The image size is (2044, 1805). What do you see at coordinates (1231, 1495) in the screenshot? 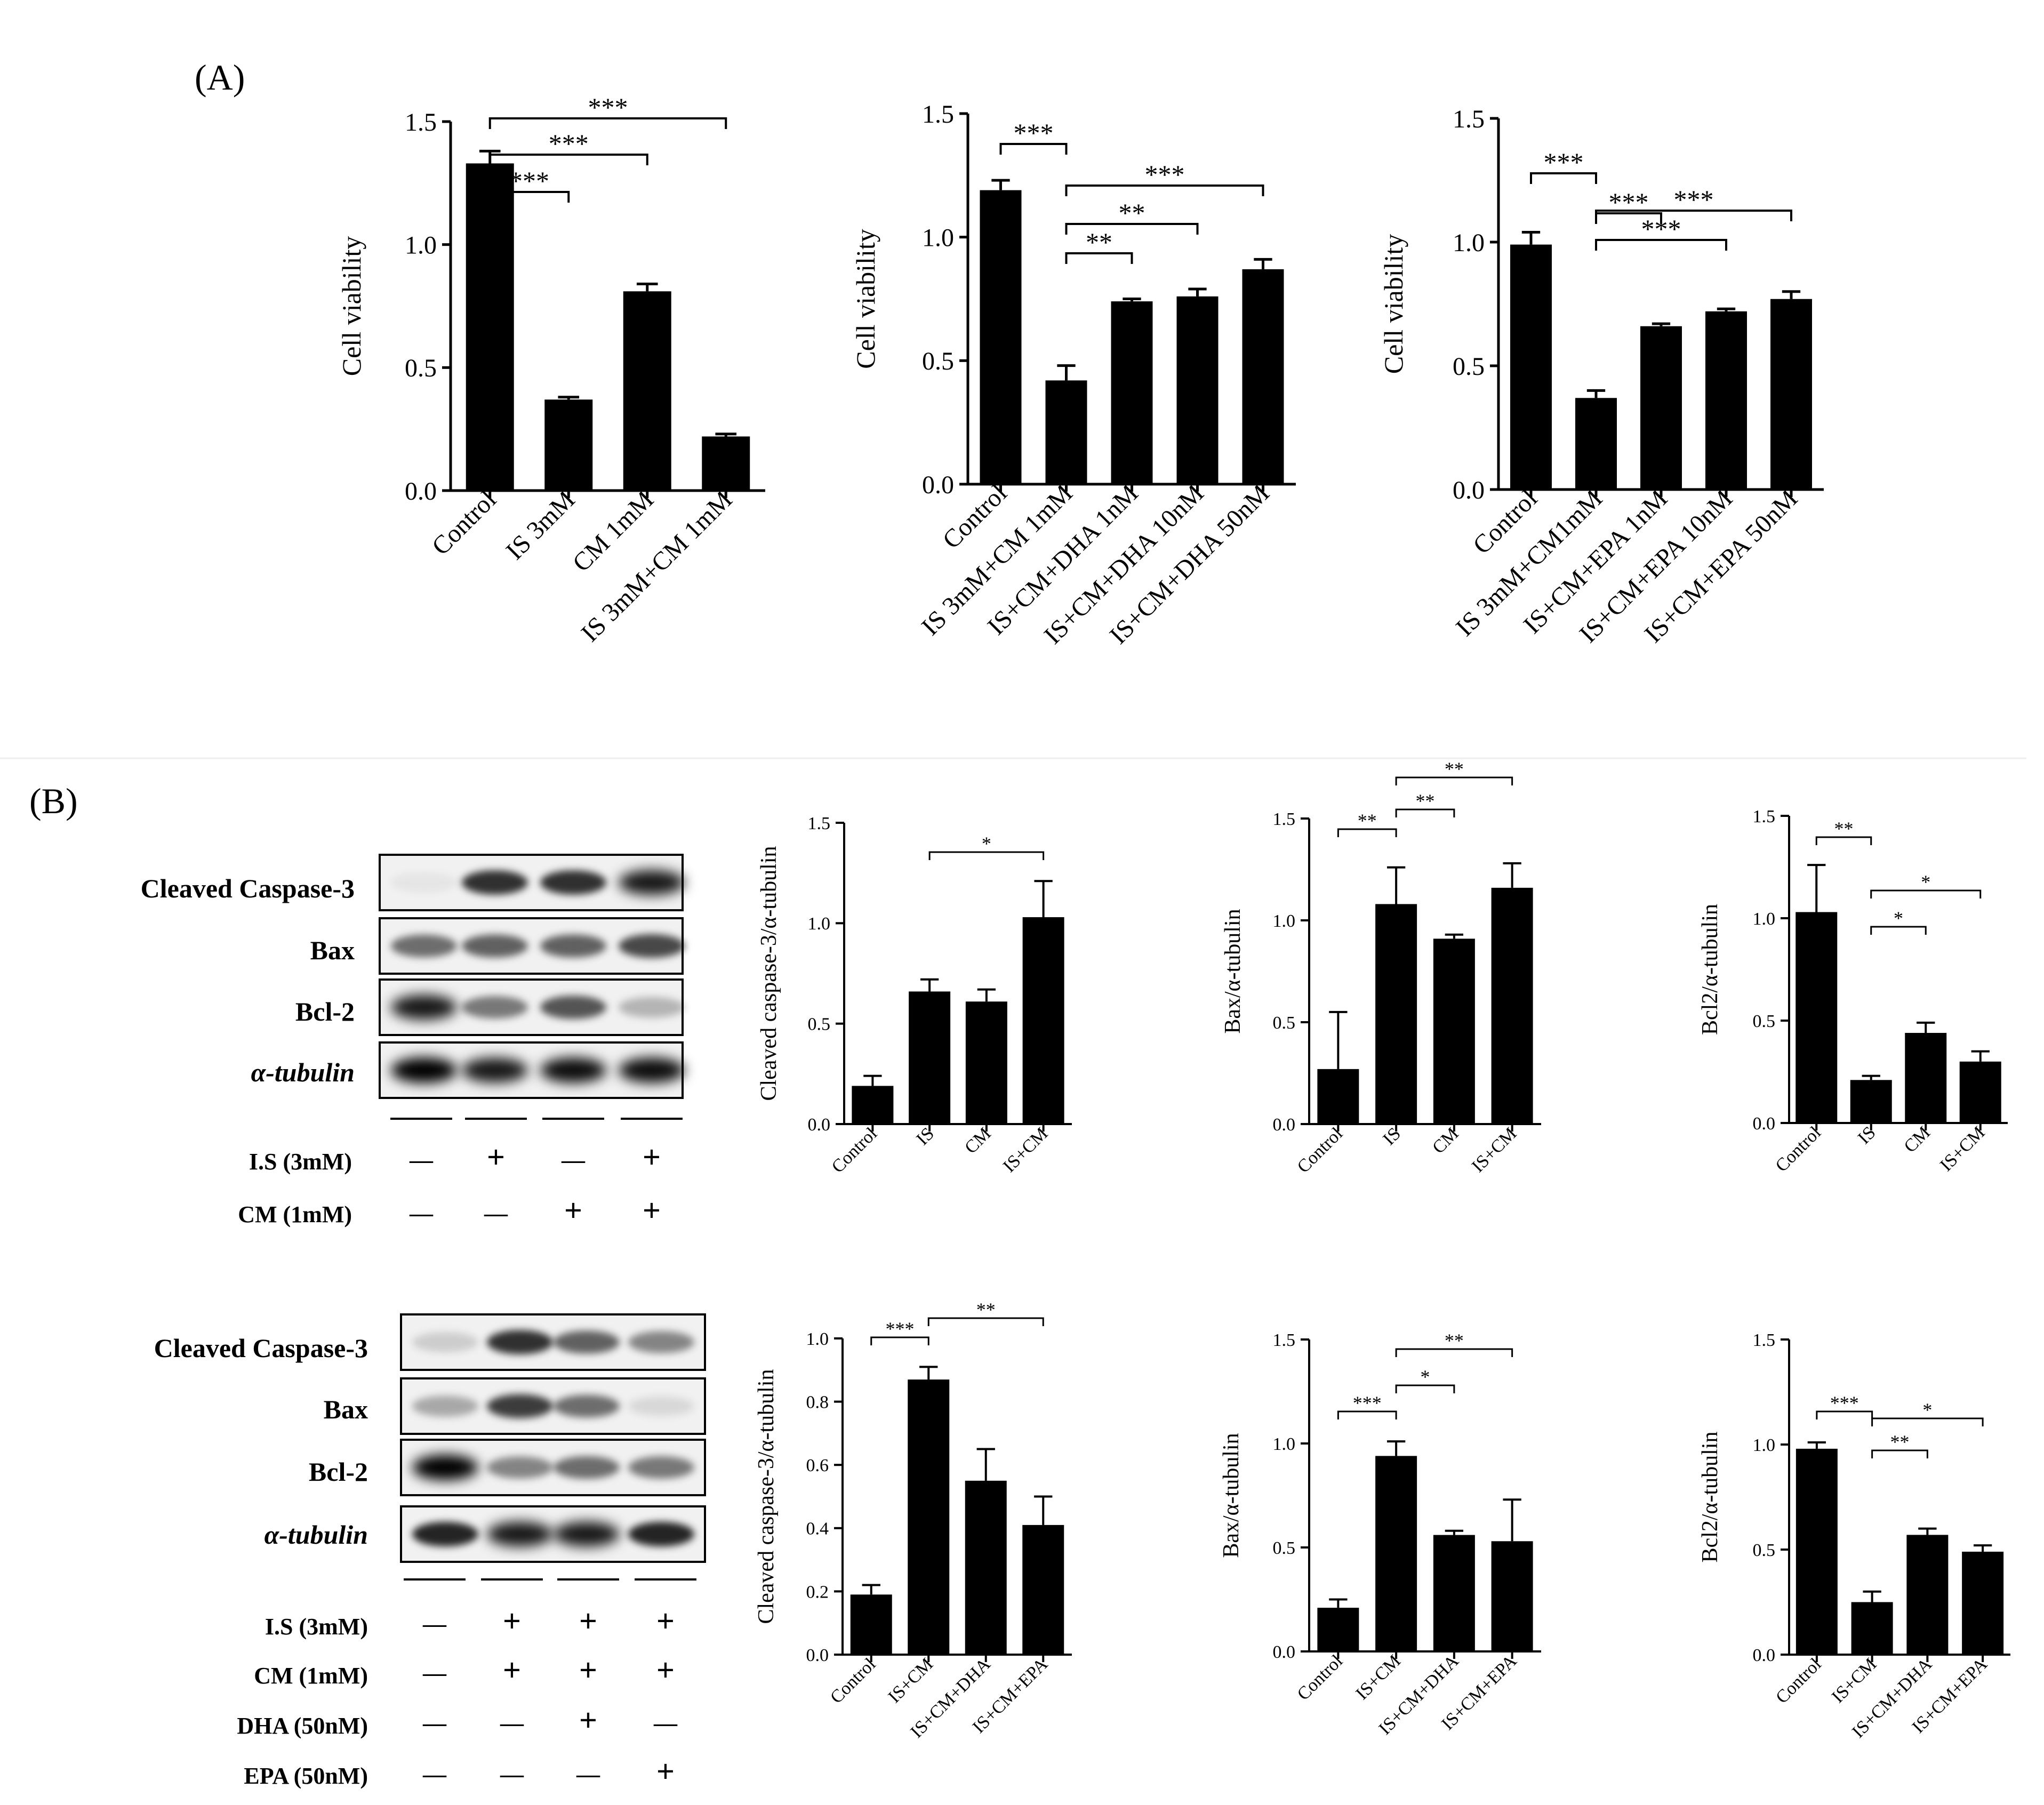
I see `y-axis-label: Bax/α-tubulin` at bounding box center [1231, 1495].